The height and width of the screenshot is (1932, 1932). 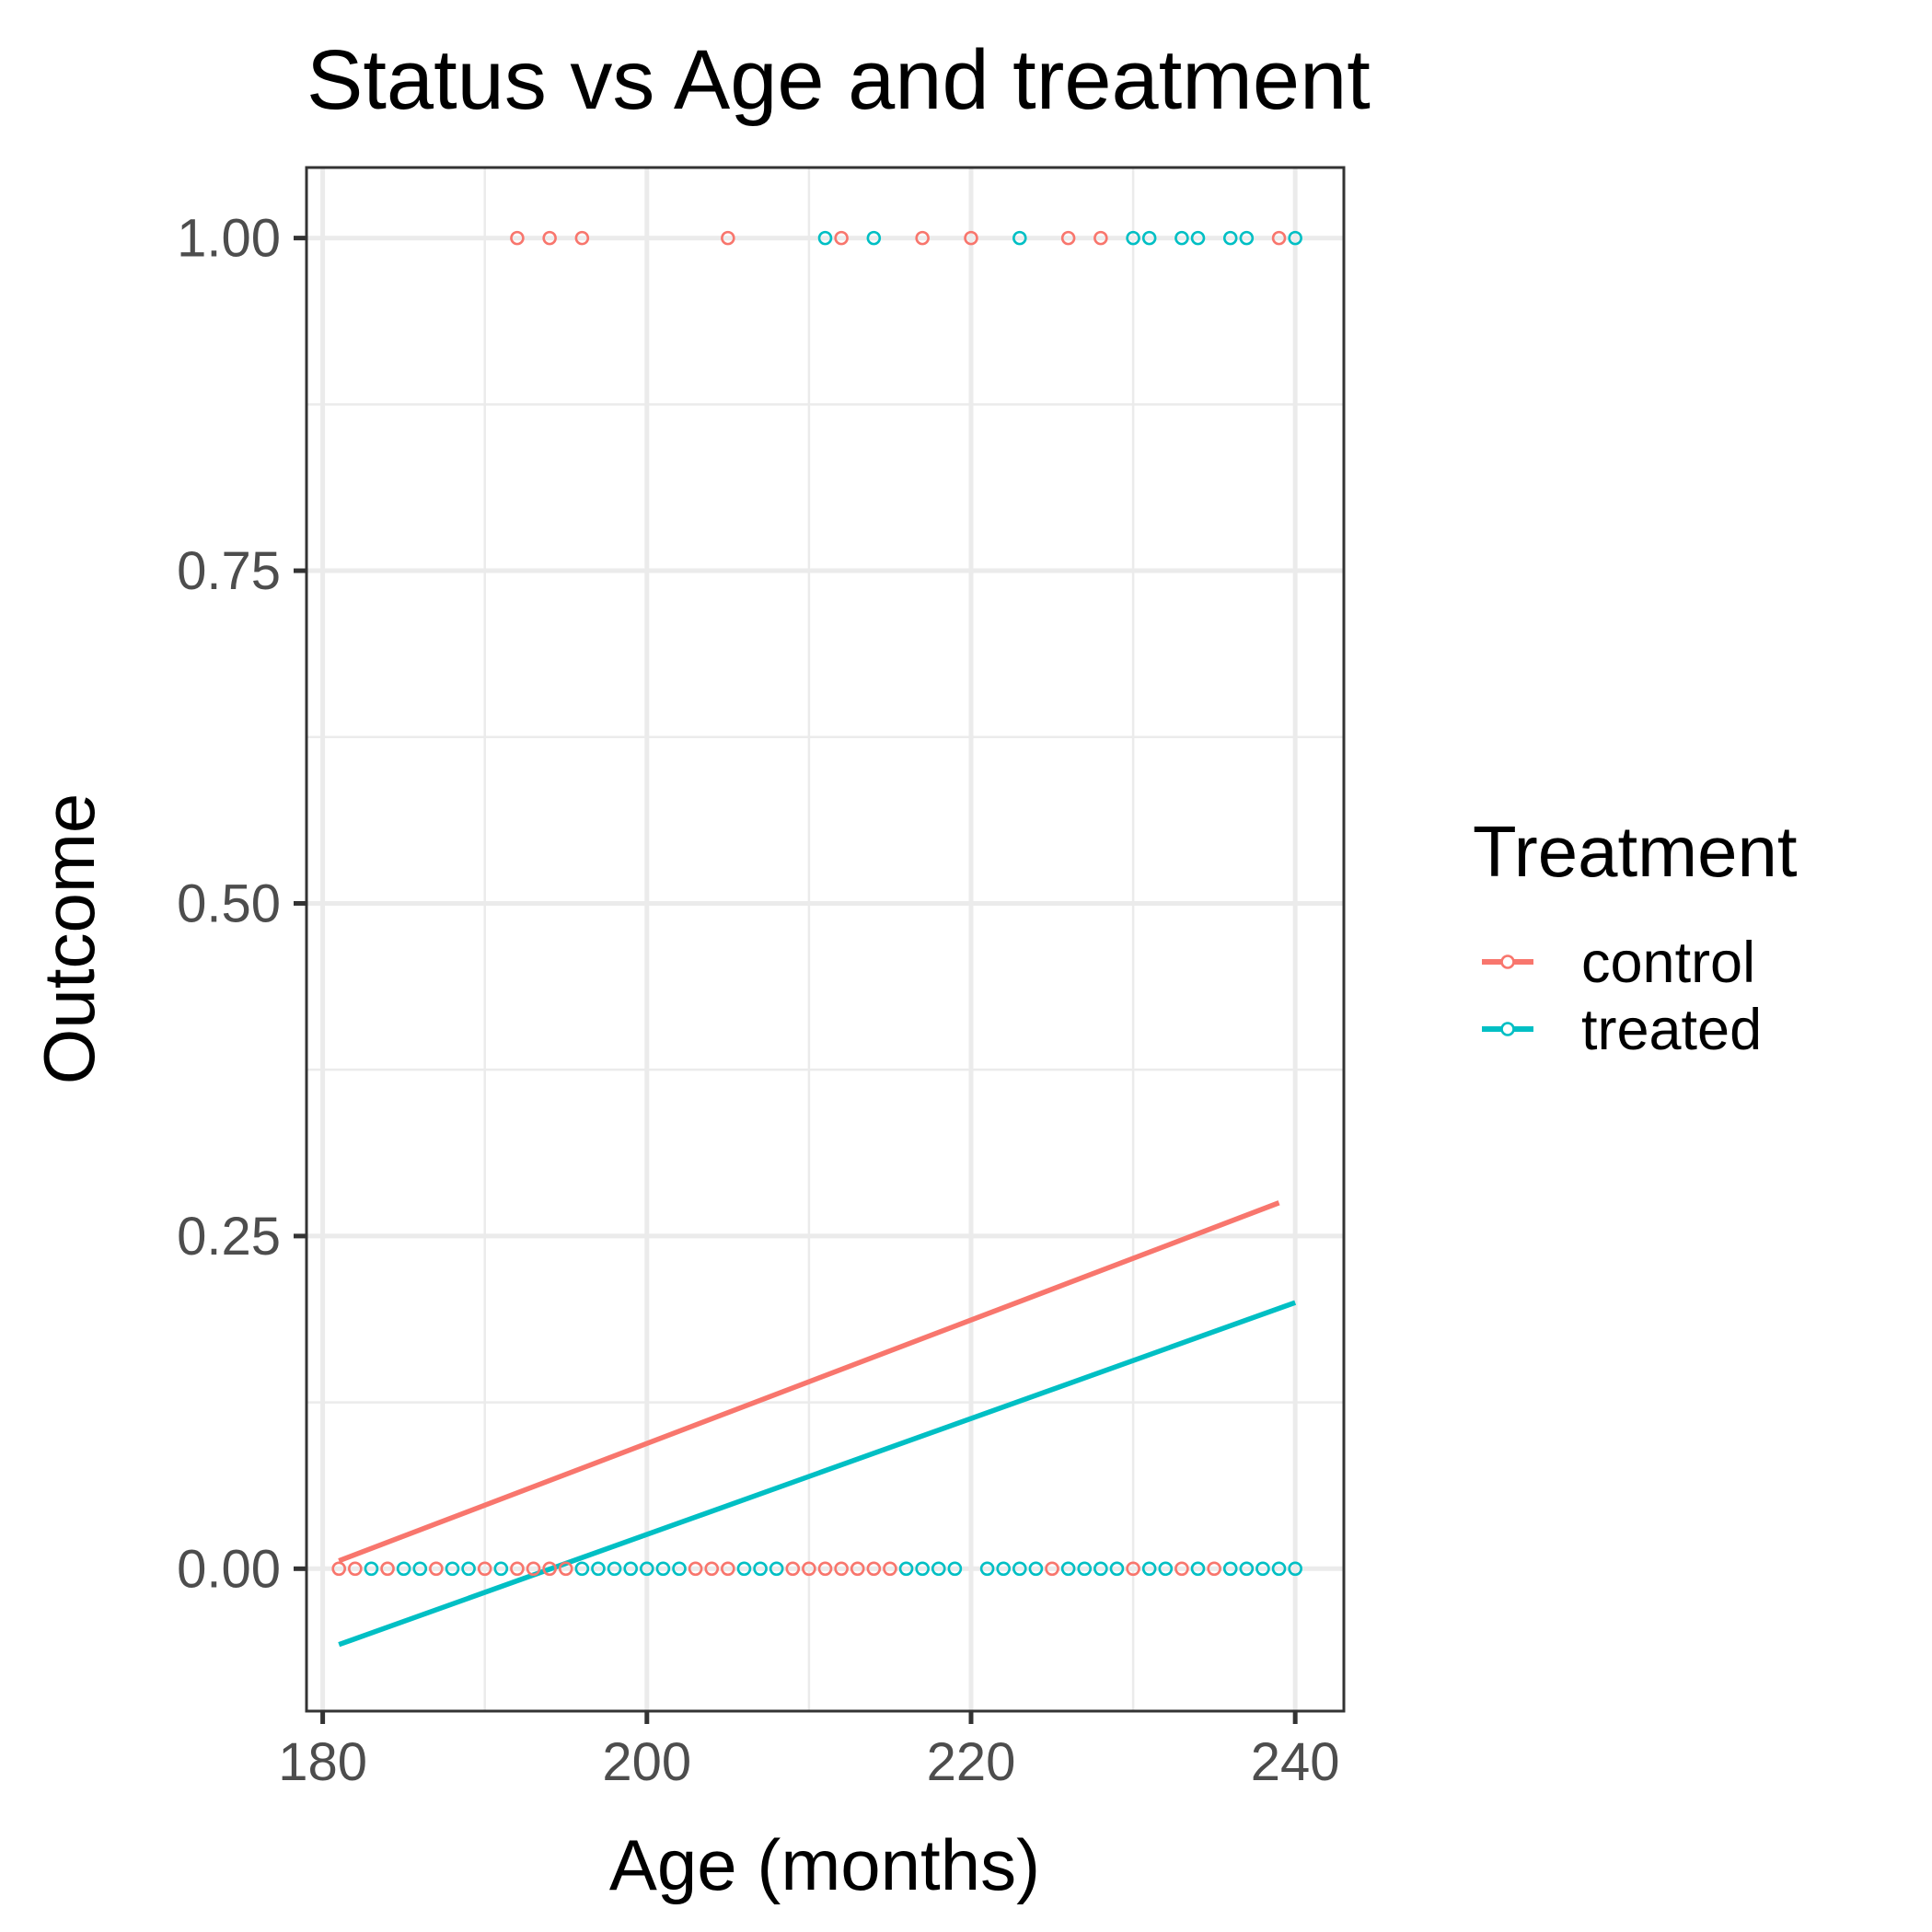 I want to click on y-axis: 0.00 0.25 0.50 0.75 1.00, so click(x=242, y=904).